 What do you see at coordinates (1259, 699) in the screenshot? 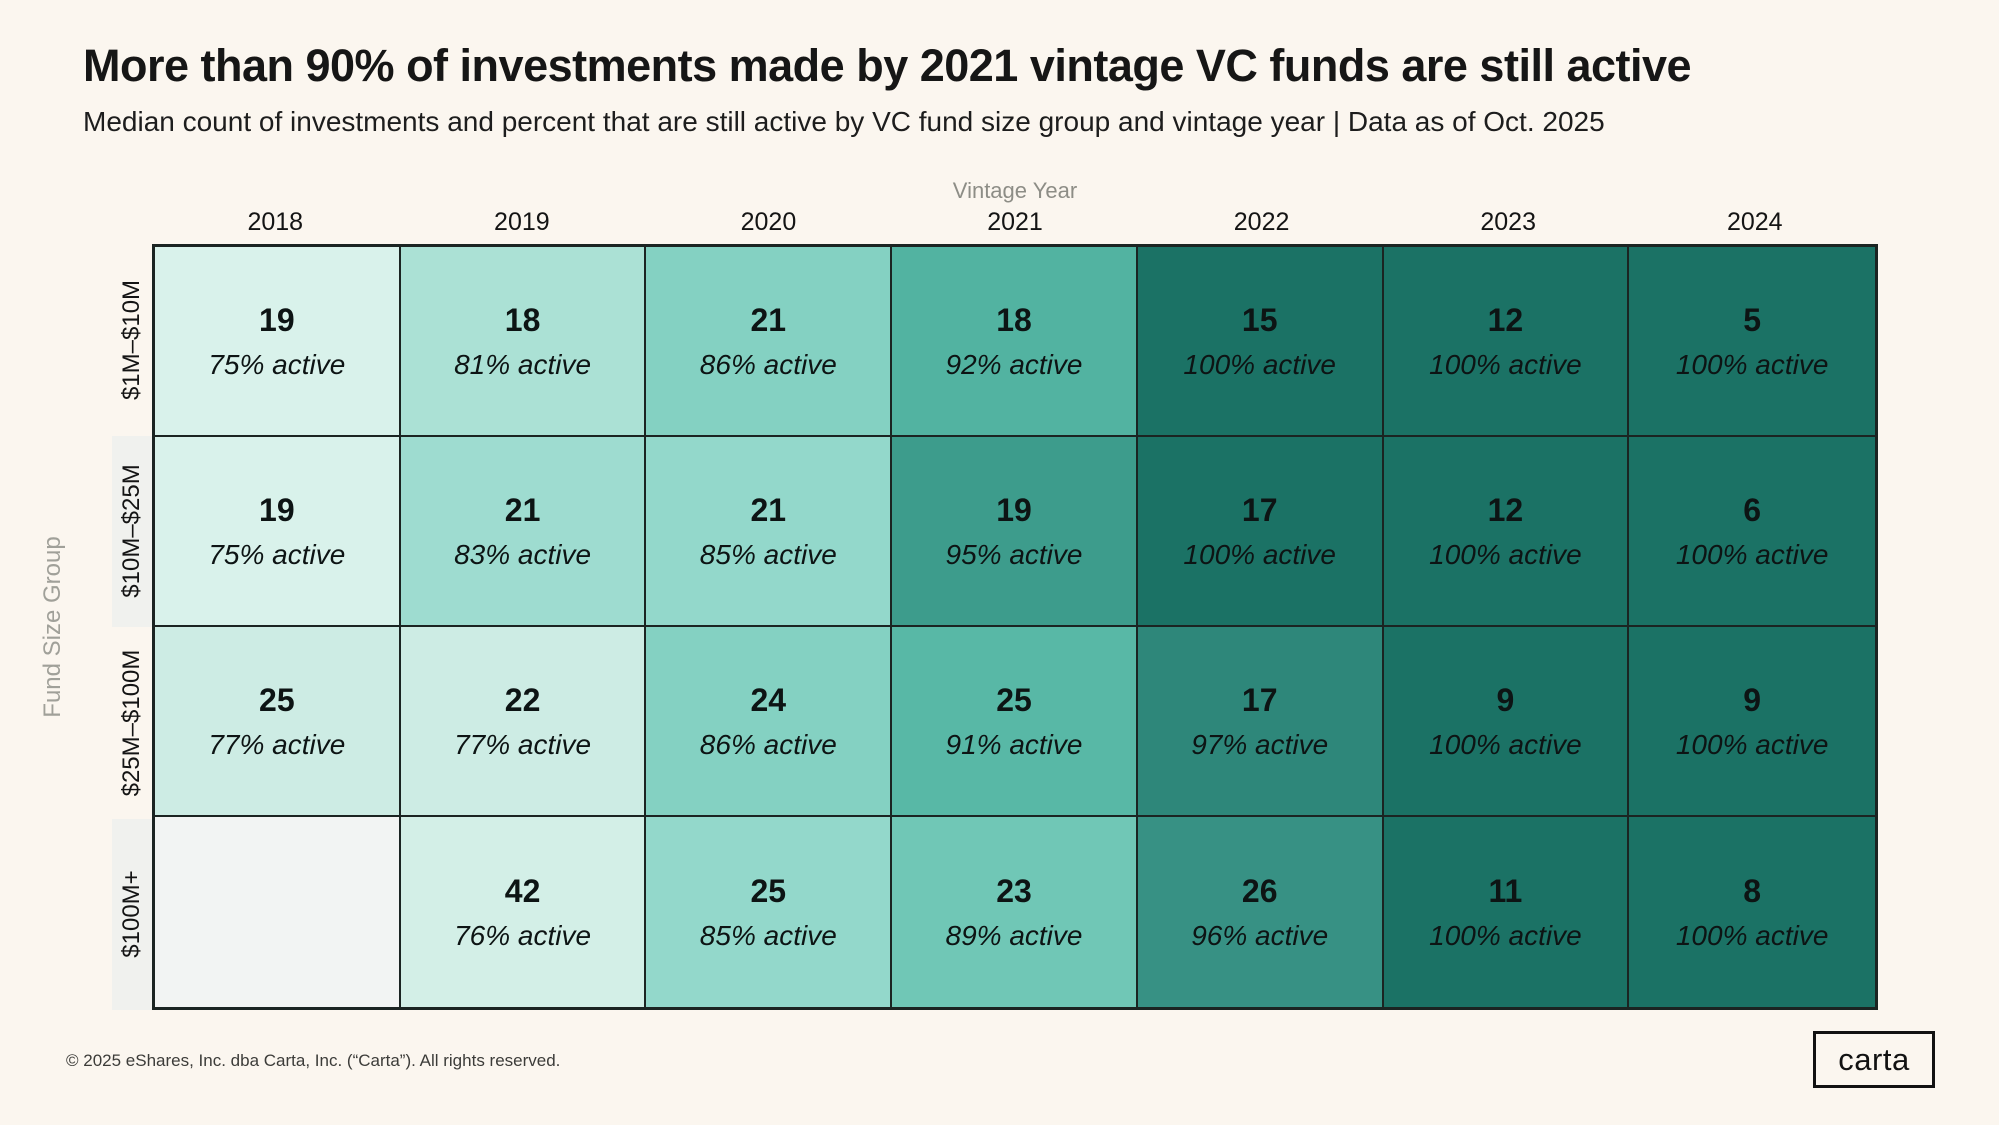
I see `cell-count: 17` at bounding box center [1259, 699].